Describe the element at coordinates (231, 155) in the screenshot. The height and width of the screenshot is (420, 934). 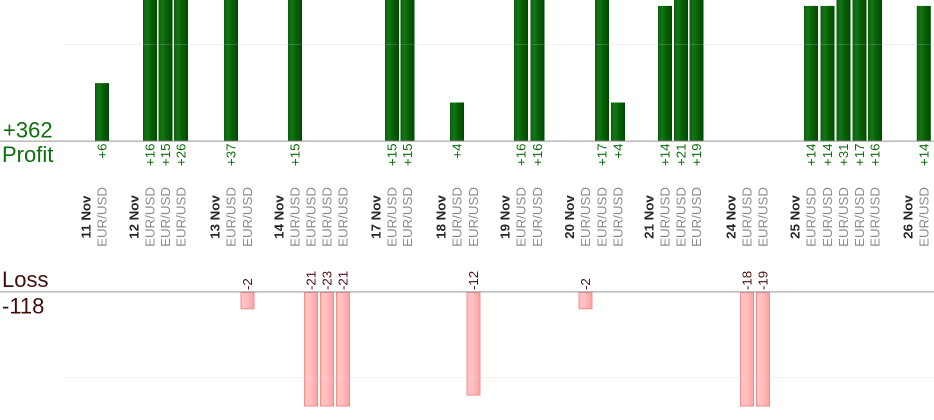
I see `svg-text: +37` at that location.